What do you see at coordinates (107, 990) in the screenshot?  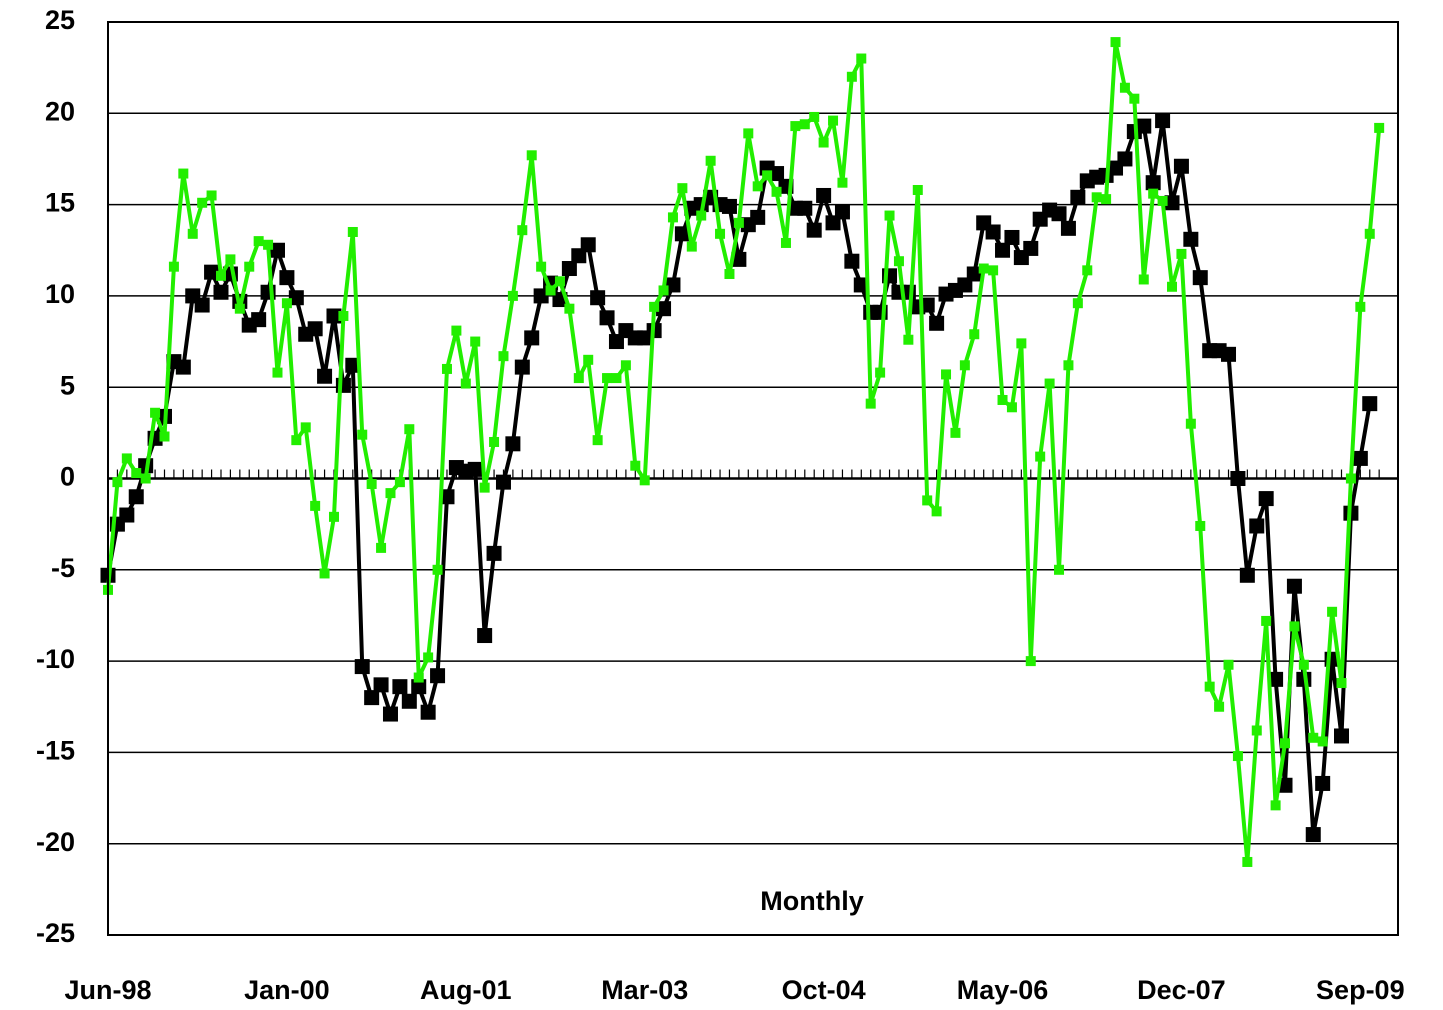 I see `x-tick-label: Jun-98` at bounding box center [107, 990].